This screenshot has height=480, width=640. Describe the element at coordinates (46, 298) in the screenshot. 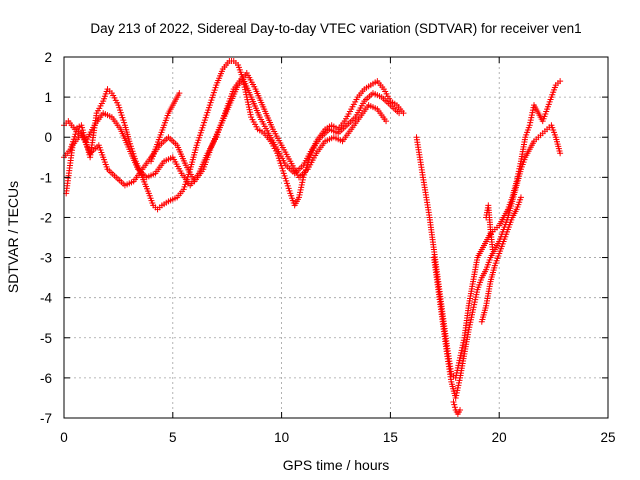

I see `y-tick-label: -4` at that location.